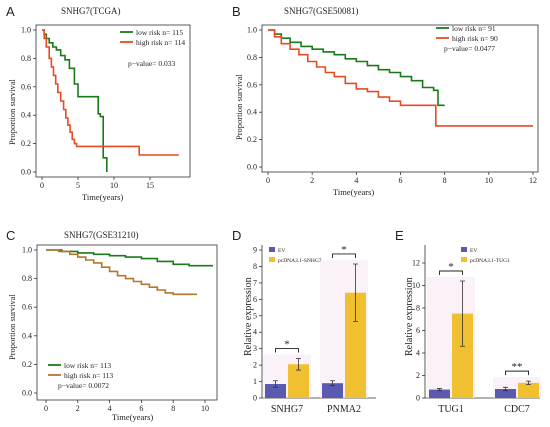 Image resolution: width=550 pixels, height=427 pixels. What do you see at coordinates (121, 272) in the screenshot?
I see `panel-c-curve-high` at bounding box center [121, 272].